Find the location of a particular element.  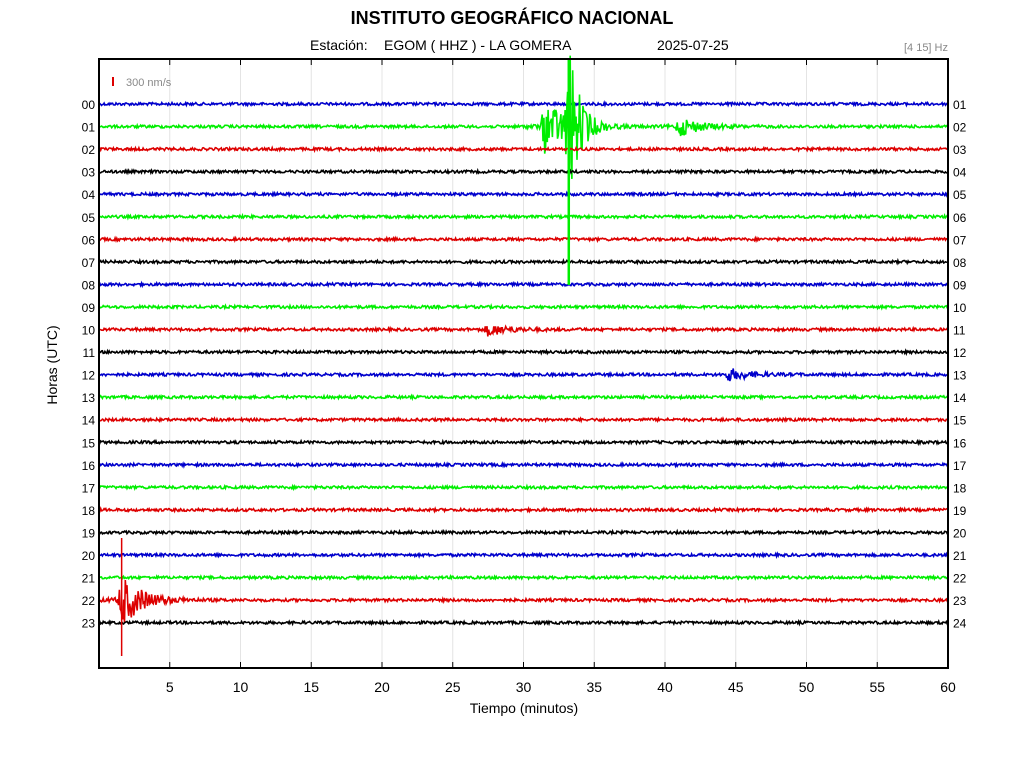

x-tick-label: 45 is located at coordinates (736, 687).